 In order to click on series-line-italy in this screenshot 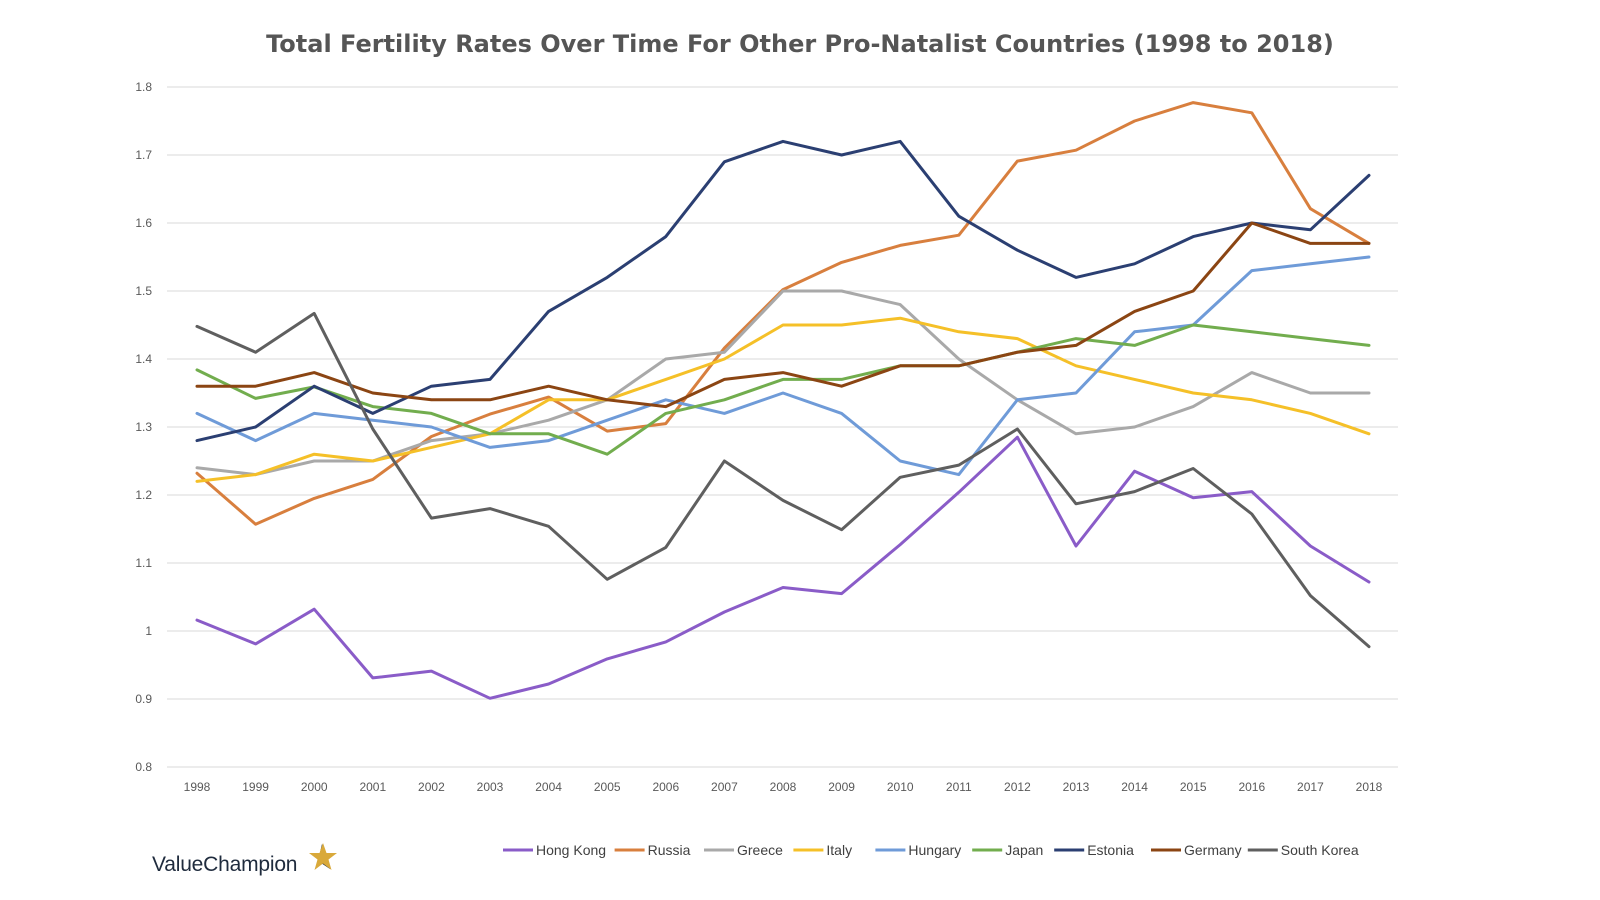, I will do `click(783, 399)`.